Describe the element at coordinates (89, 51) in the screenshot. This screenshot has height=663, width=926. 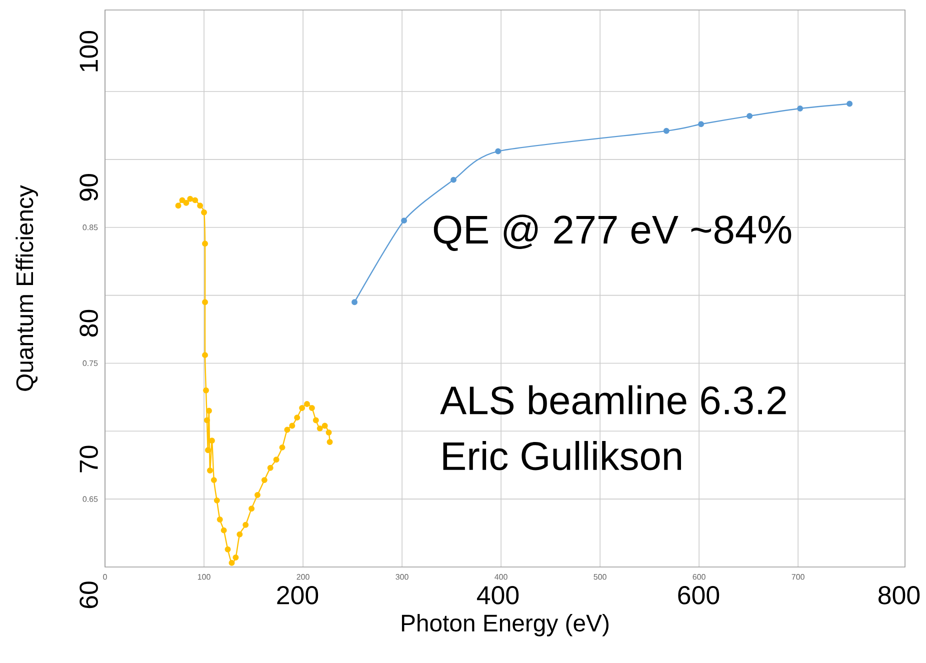
I see `y2-tick-label: 100` at that location.